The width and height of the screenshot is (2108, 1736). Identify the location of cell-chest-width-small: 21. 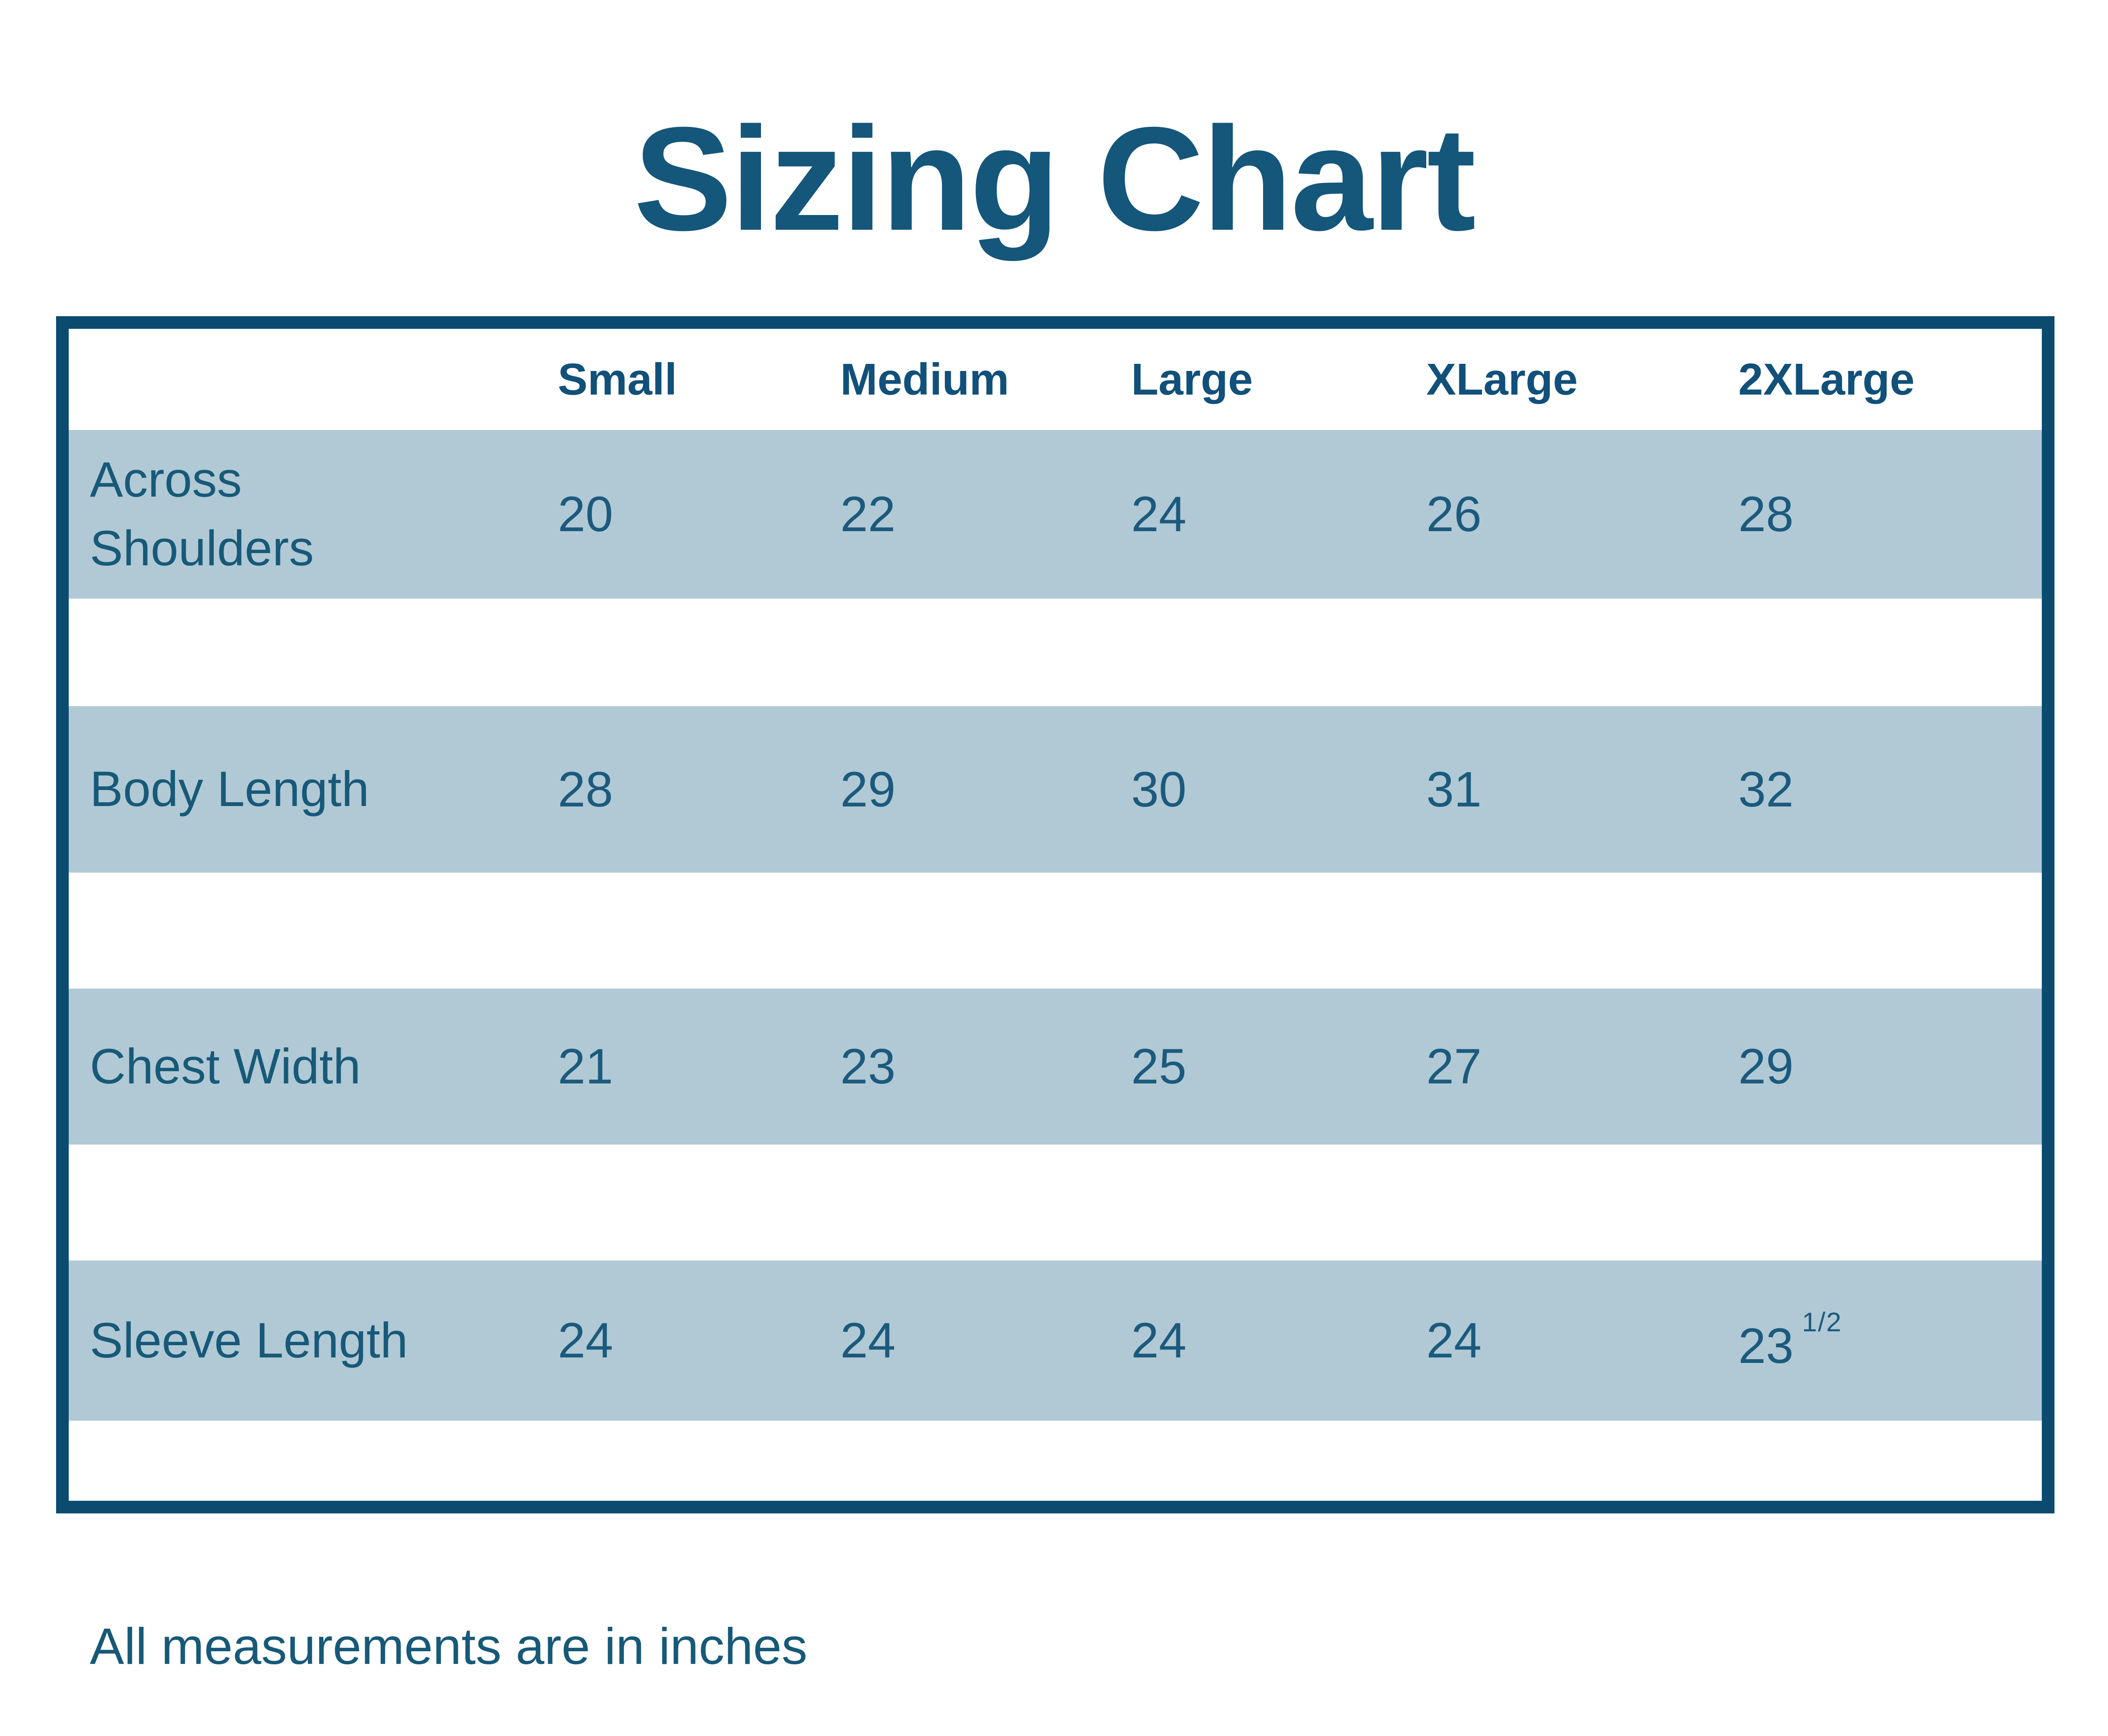
(585, 1066).